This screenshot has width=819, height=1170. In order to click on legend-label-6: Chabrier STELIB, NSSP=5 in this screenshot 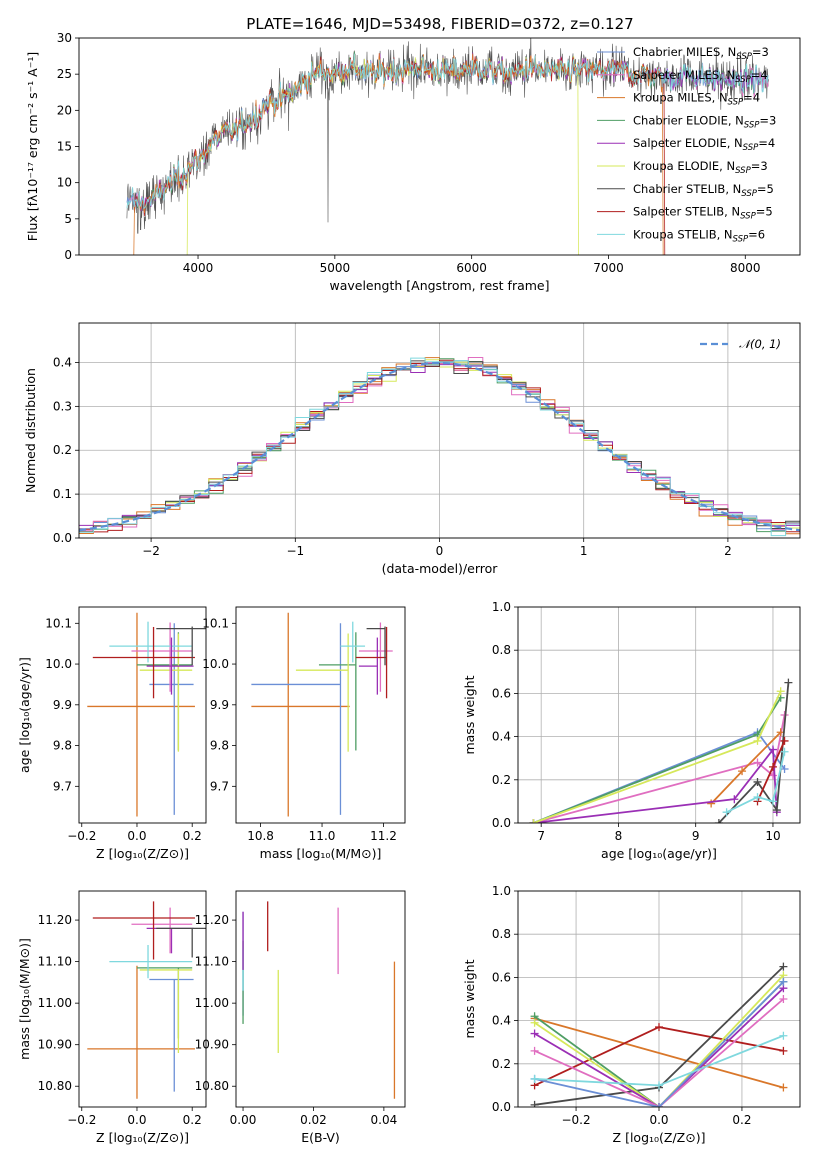, I will do `click(703, 190)`.